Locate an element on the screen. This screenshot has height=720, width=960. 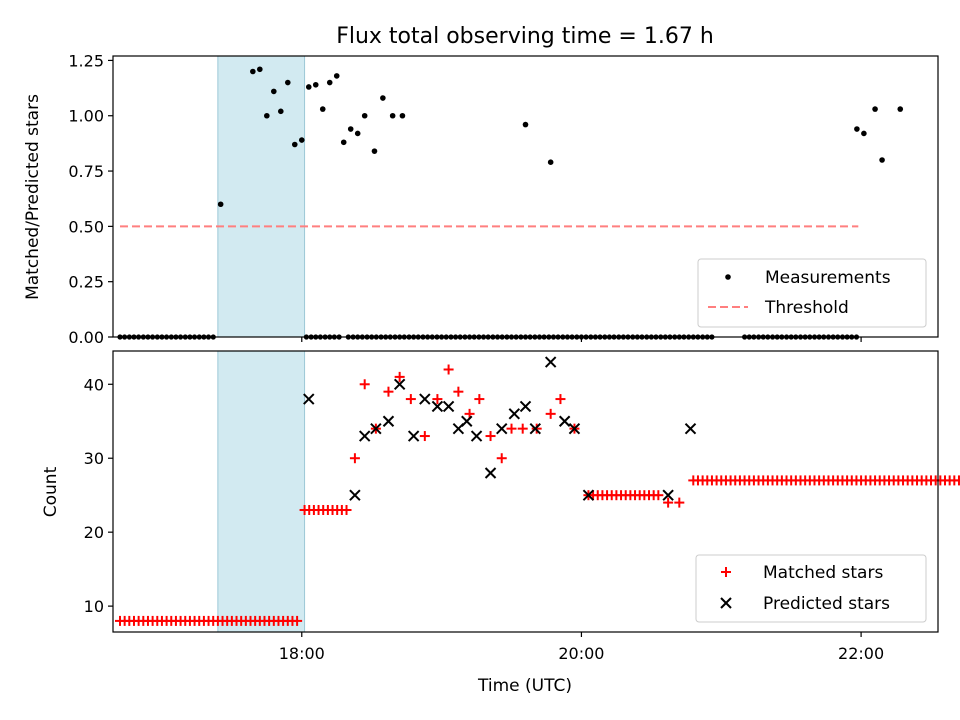
bottom-legend: Matched stars Predicted stars is located at coordinates (811, 588).